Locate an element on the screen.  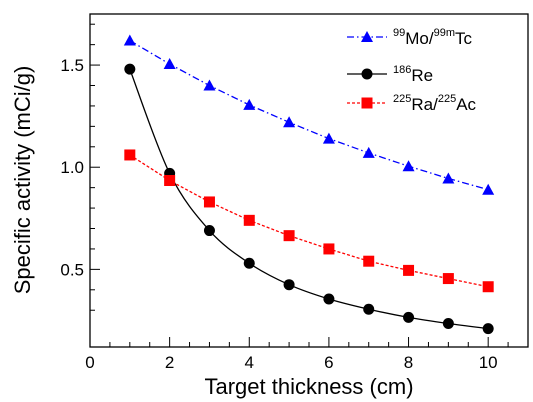
x-tick-label: 0 is located at coordinates (89, 362).